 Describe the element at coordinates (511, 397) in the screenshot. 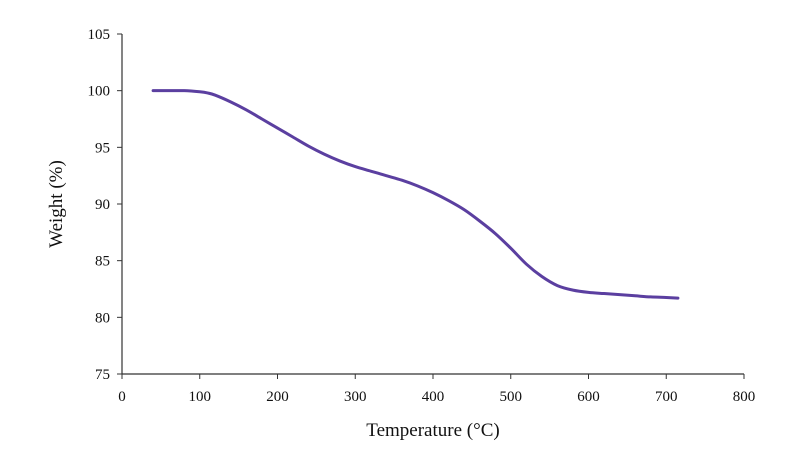

I see `x-tick-label: 500` at that location.